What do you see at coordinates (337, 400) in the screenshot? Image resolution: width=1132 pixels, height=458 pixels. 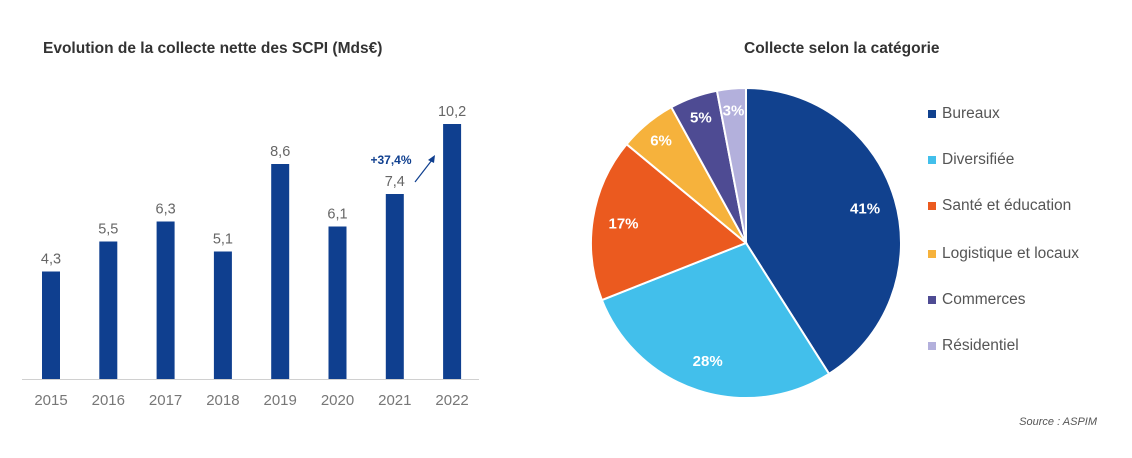 I see `x-tick-label: 2020` at bounding box center [337, 400].